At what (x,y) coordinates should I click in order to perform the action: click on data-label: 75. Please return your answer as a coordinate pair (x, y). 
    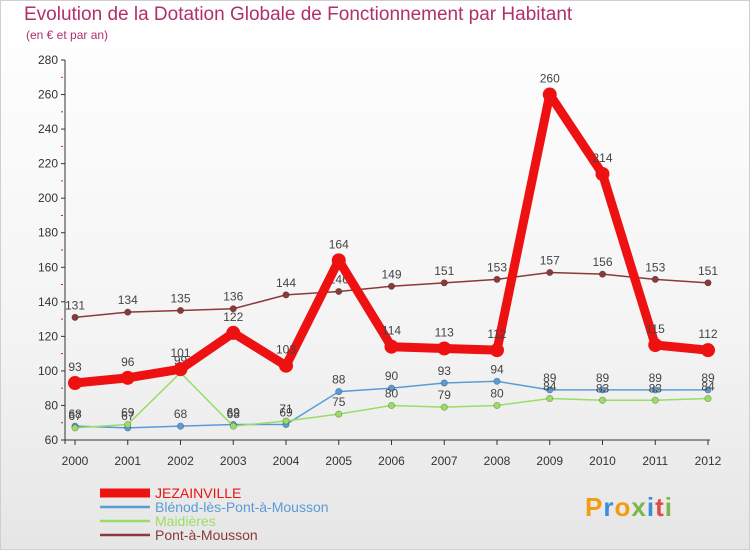
    Looking at the image, I should click on (339, 402).